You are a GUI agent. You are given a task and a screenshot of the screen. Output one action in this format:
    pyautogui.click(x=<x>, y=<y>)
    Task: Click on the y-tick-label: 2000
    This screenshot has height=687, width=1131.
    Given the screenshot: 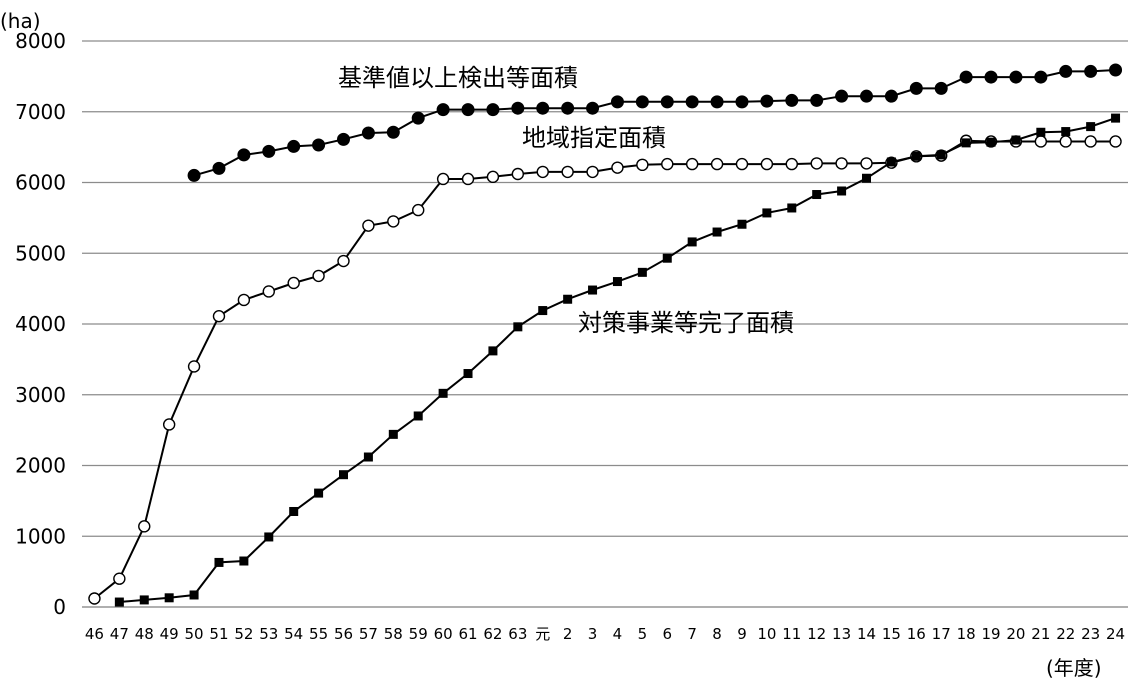 What is the action you would take?
    pyautogui.click(x=40, y=466)
    